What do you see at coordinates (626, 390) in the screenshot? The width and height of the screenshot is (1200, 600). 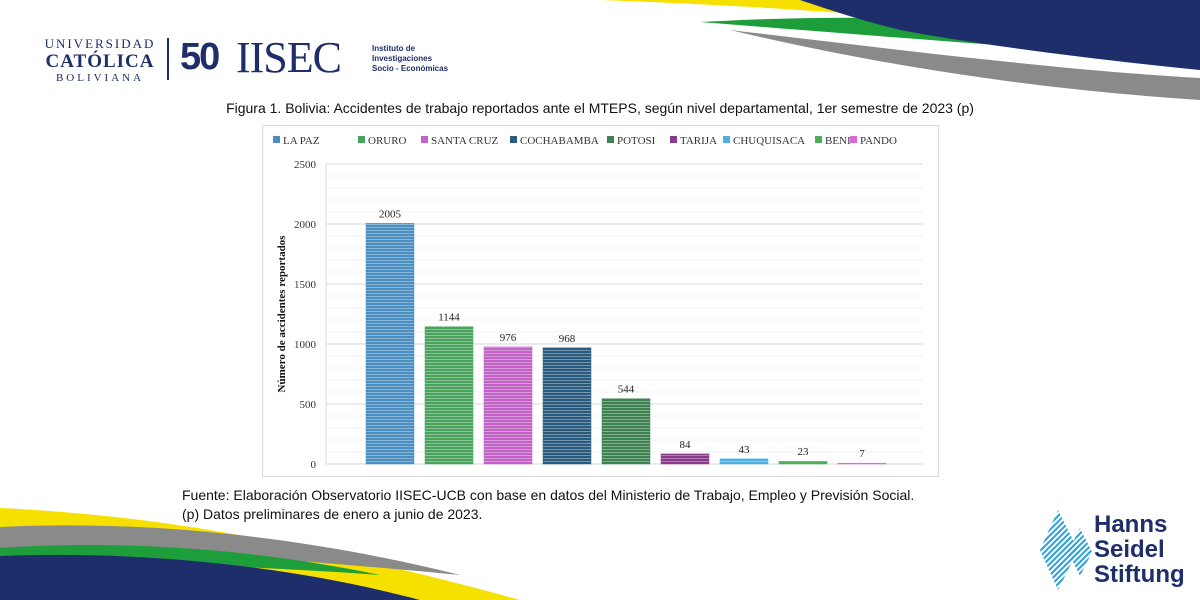 I see `data-label: 544` at bounding box center [626, 390].